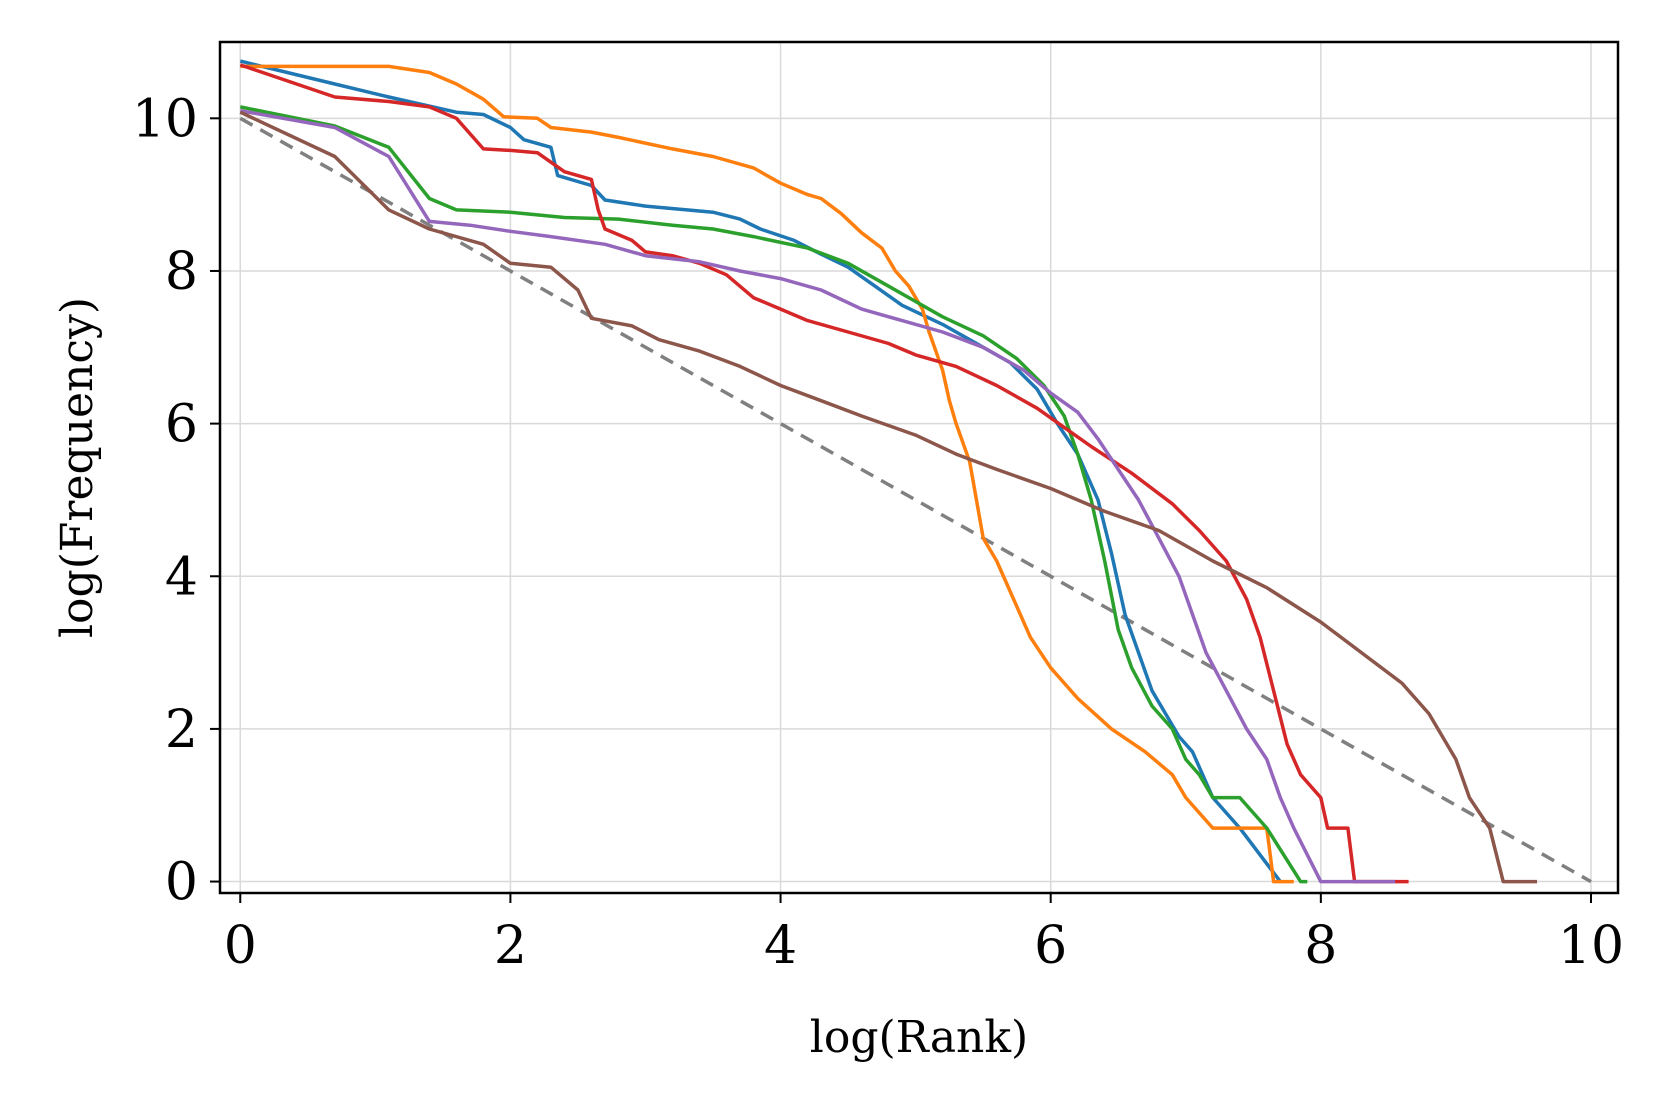 This screenshot has width=1661, height=1107. I want to click on y-tick-label: 8, so click(181, 272).